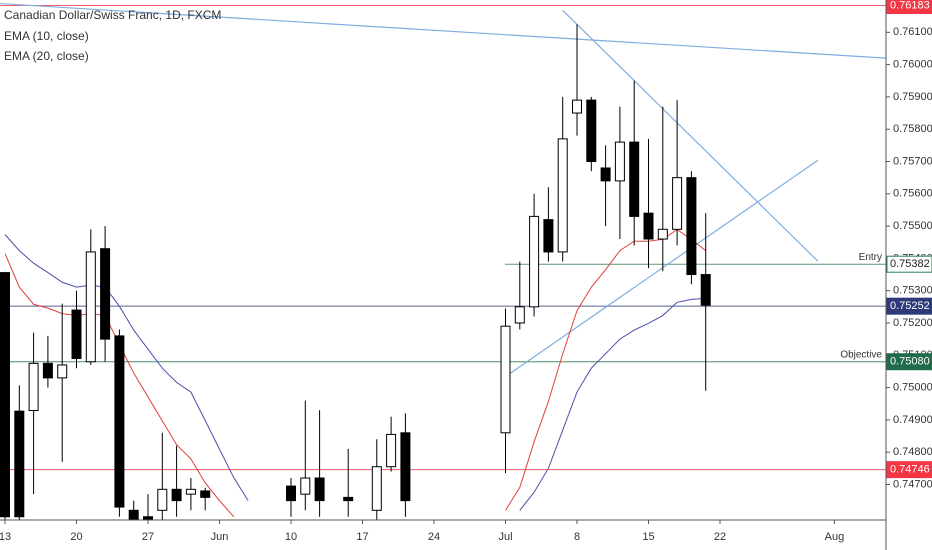  I want to click on price-label: 0.75382, so click(910, 264).